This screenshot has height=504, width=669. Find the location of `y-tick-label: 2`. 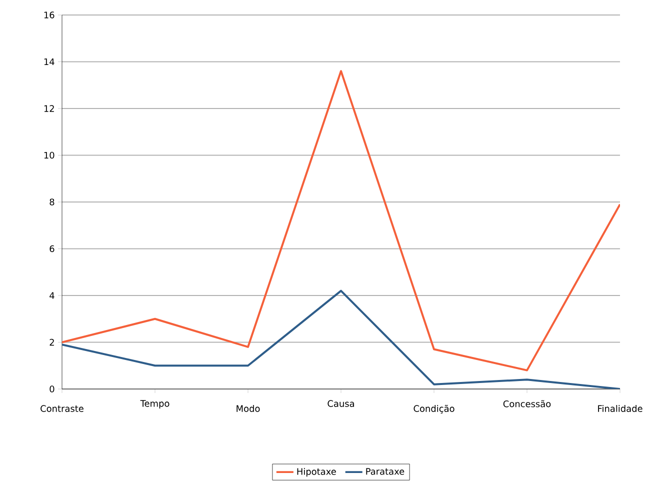

y-tick-label: 2 is located at coordinates (52, 342).